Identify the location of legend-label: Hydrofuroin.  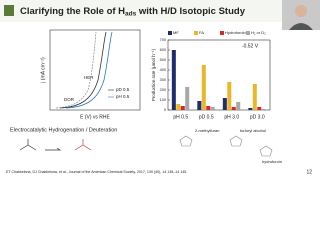
(235, 32).